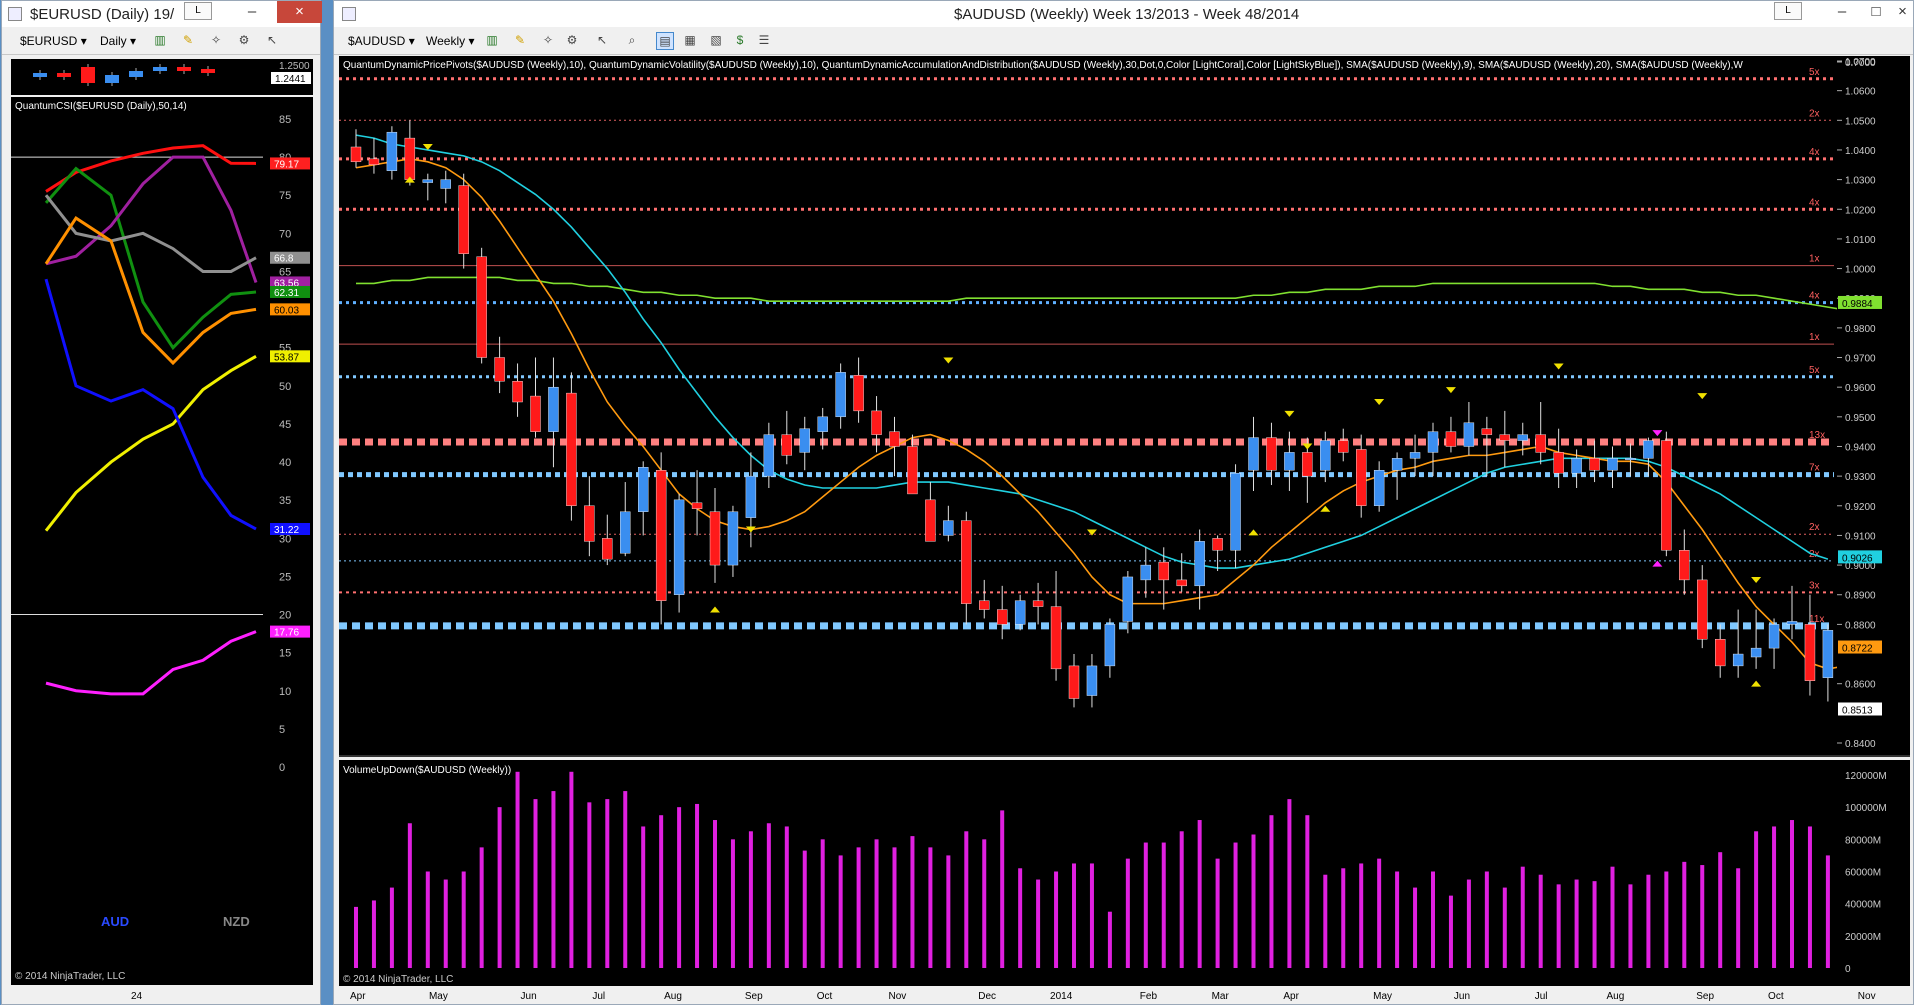 This screenshot has height=1005, width=1914. Describe the element at coordinates (1814, 337) in the screenshot. I see `pivot-level-tag: 1x` at that location.